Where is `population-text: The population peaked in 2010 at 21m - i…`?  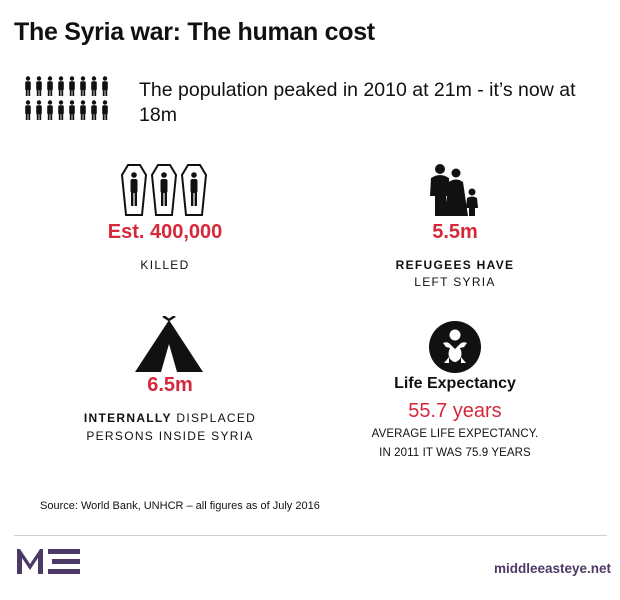
population-text: The population peaked in 2010 at 21m - i… is located at coordinates (357, 102).